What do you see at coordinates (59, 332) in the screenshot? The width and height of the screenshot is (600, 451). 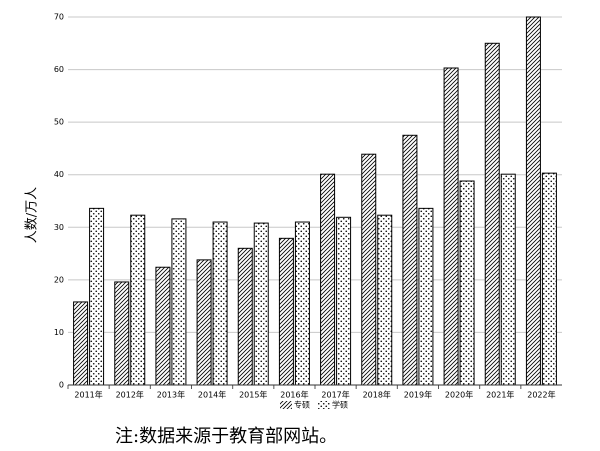 I see `y-tick-label: 10` at bounding box center [59, 332].